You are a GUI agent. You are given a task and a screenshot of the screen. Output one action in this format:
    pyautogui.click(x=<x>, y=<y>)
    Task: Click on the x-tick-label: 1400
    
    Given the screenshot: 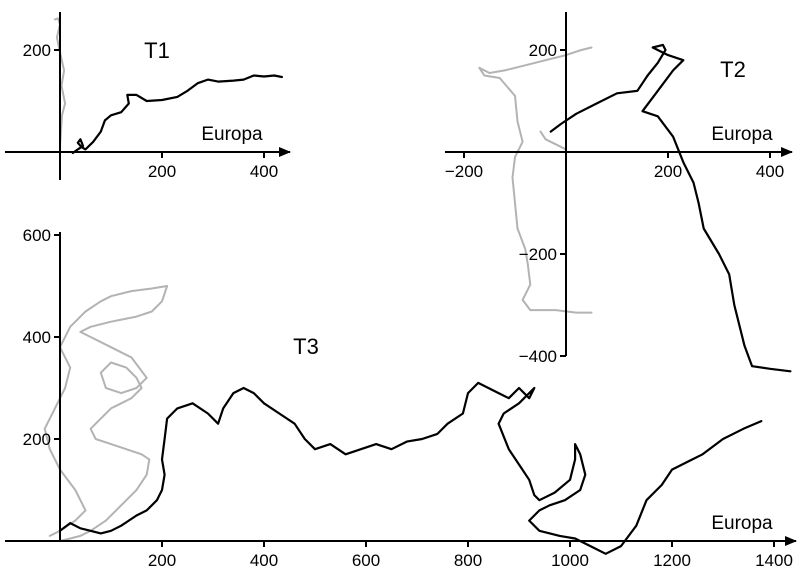 What is the action you would take?
    pyautogui.click(x=774, y=560)
    